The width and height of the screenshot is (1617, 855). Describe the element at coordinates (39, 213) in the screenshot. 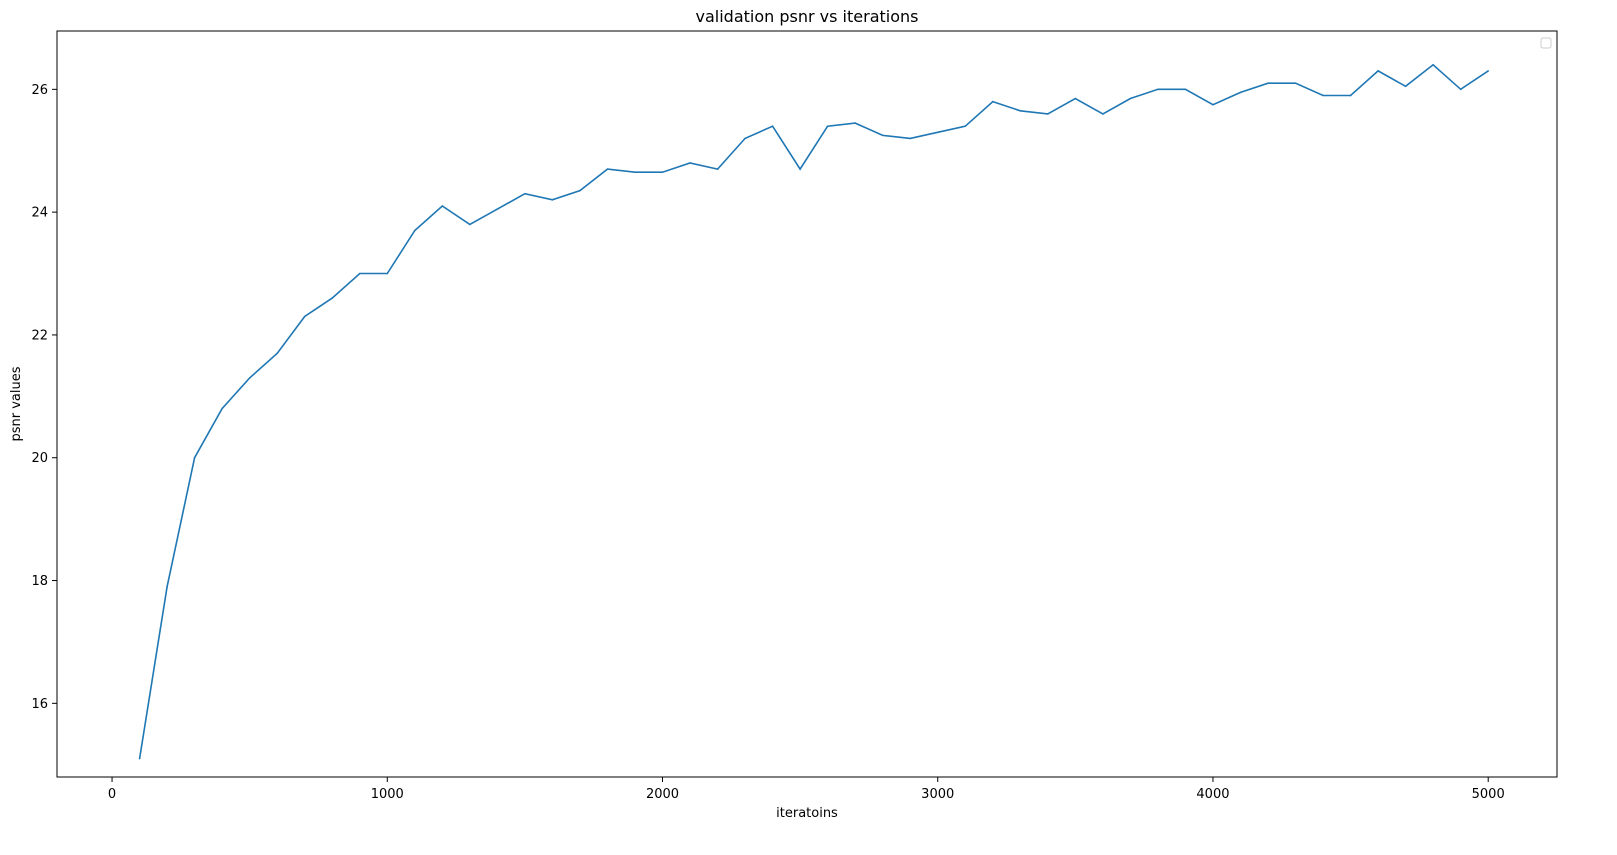

I see `y-tick-label: 24` at that location.